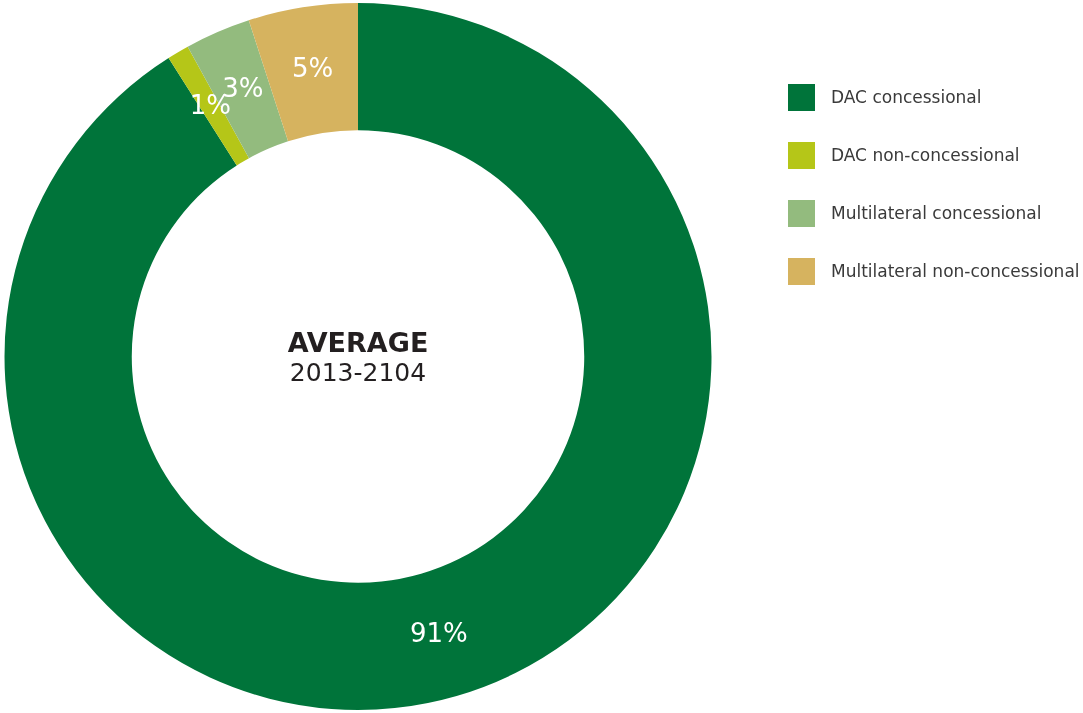 This screenshot has width=1083, height=713. I want to click on legend-label: Multilateral non-concessional, so click(955, 271).